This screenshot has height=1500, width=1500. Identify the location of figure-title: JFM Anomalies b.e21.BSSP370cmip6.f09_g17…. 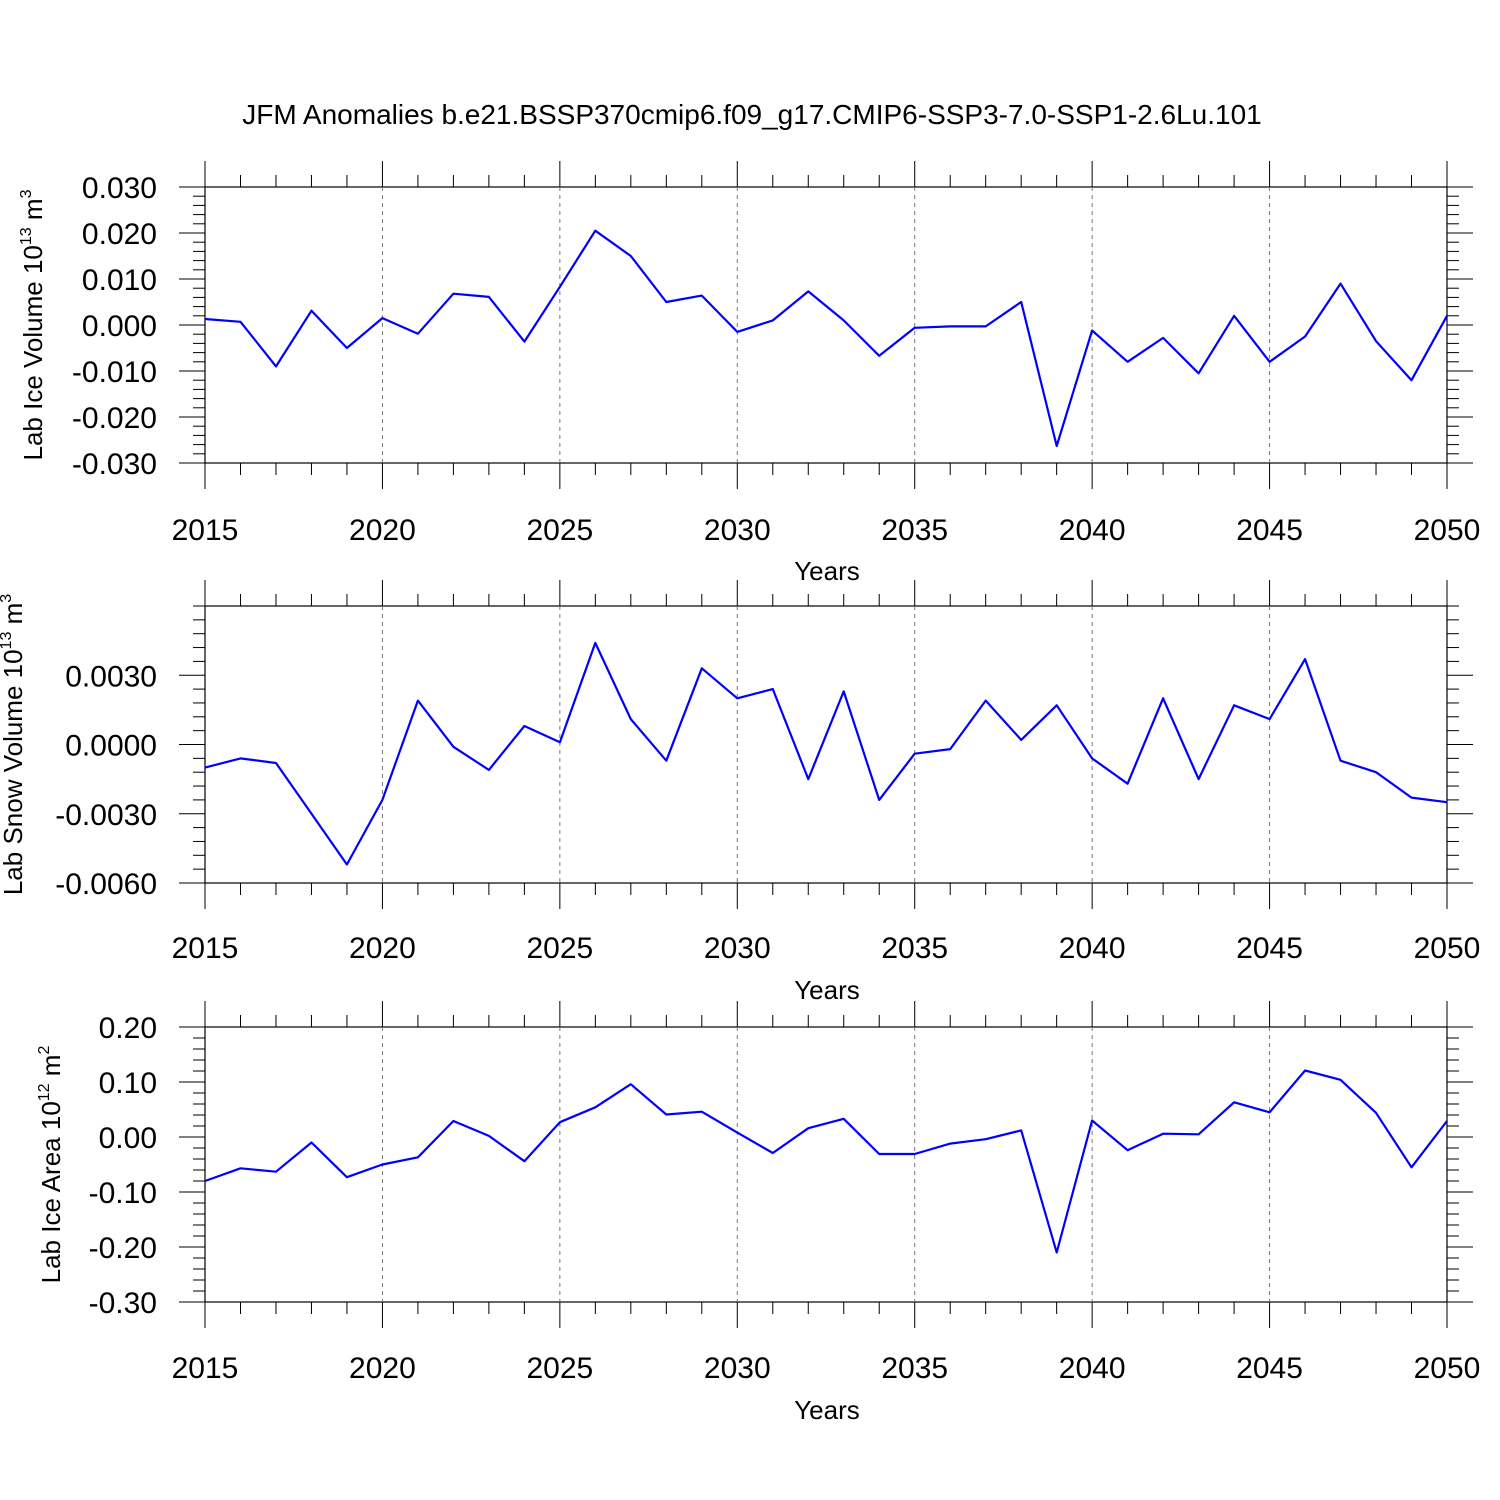
(751, 114).